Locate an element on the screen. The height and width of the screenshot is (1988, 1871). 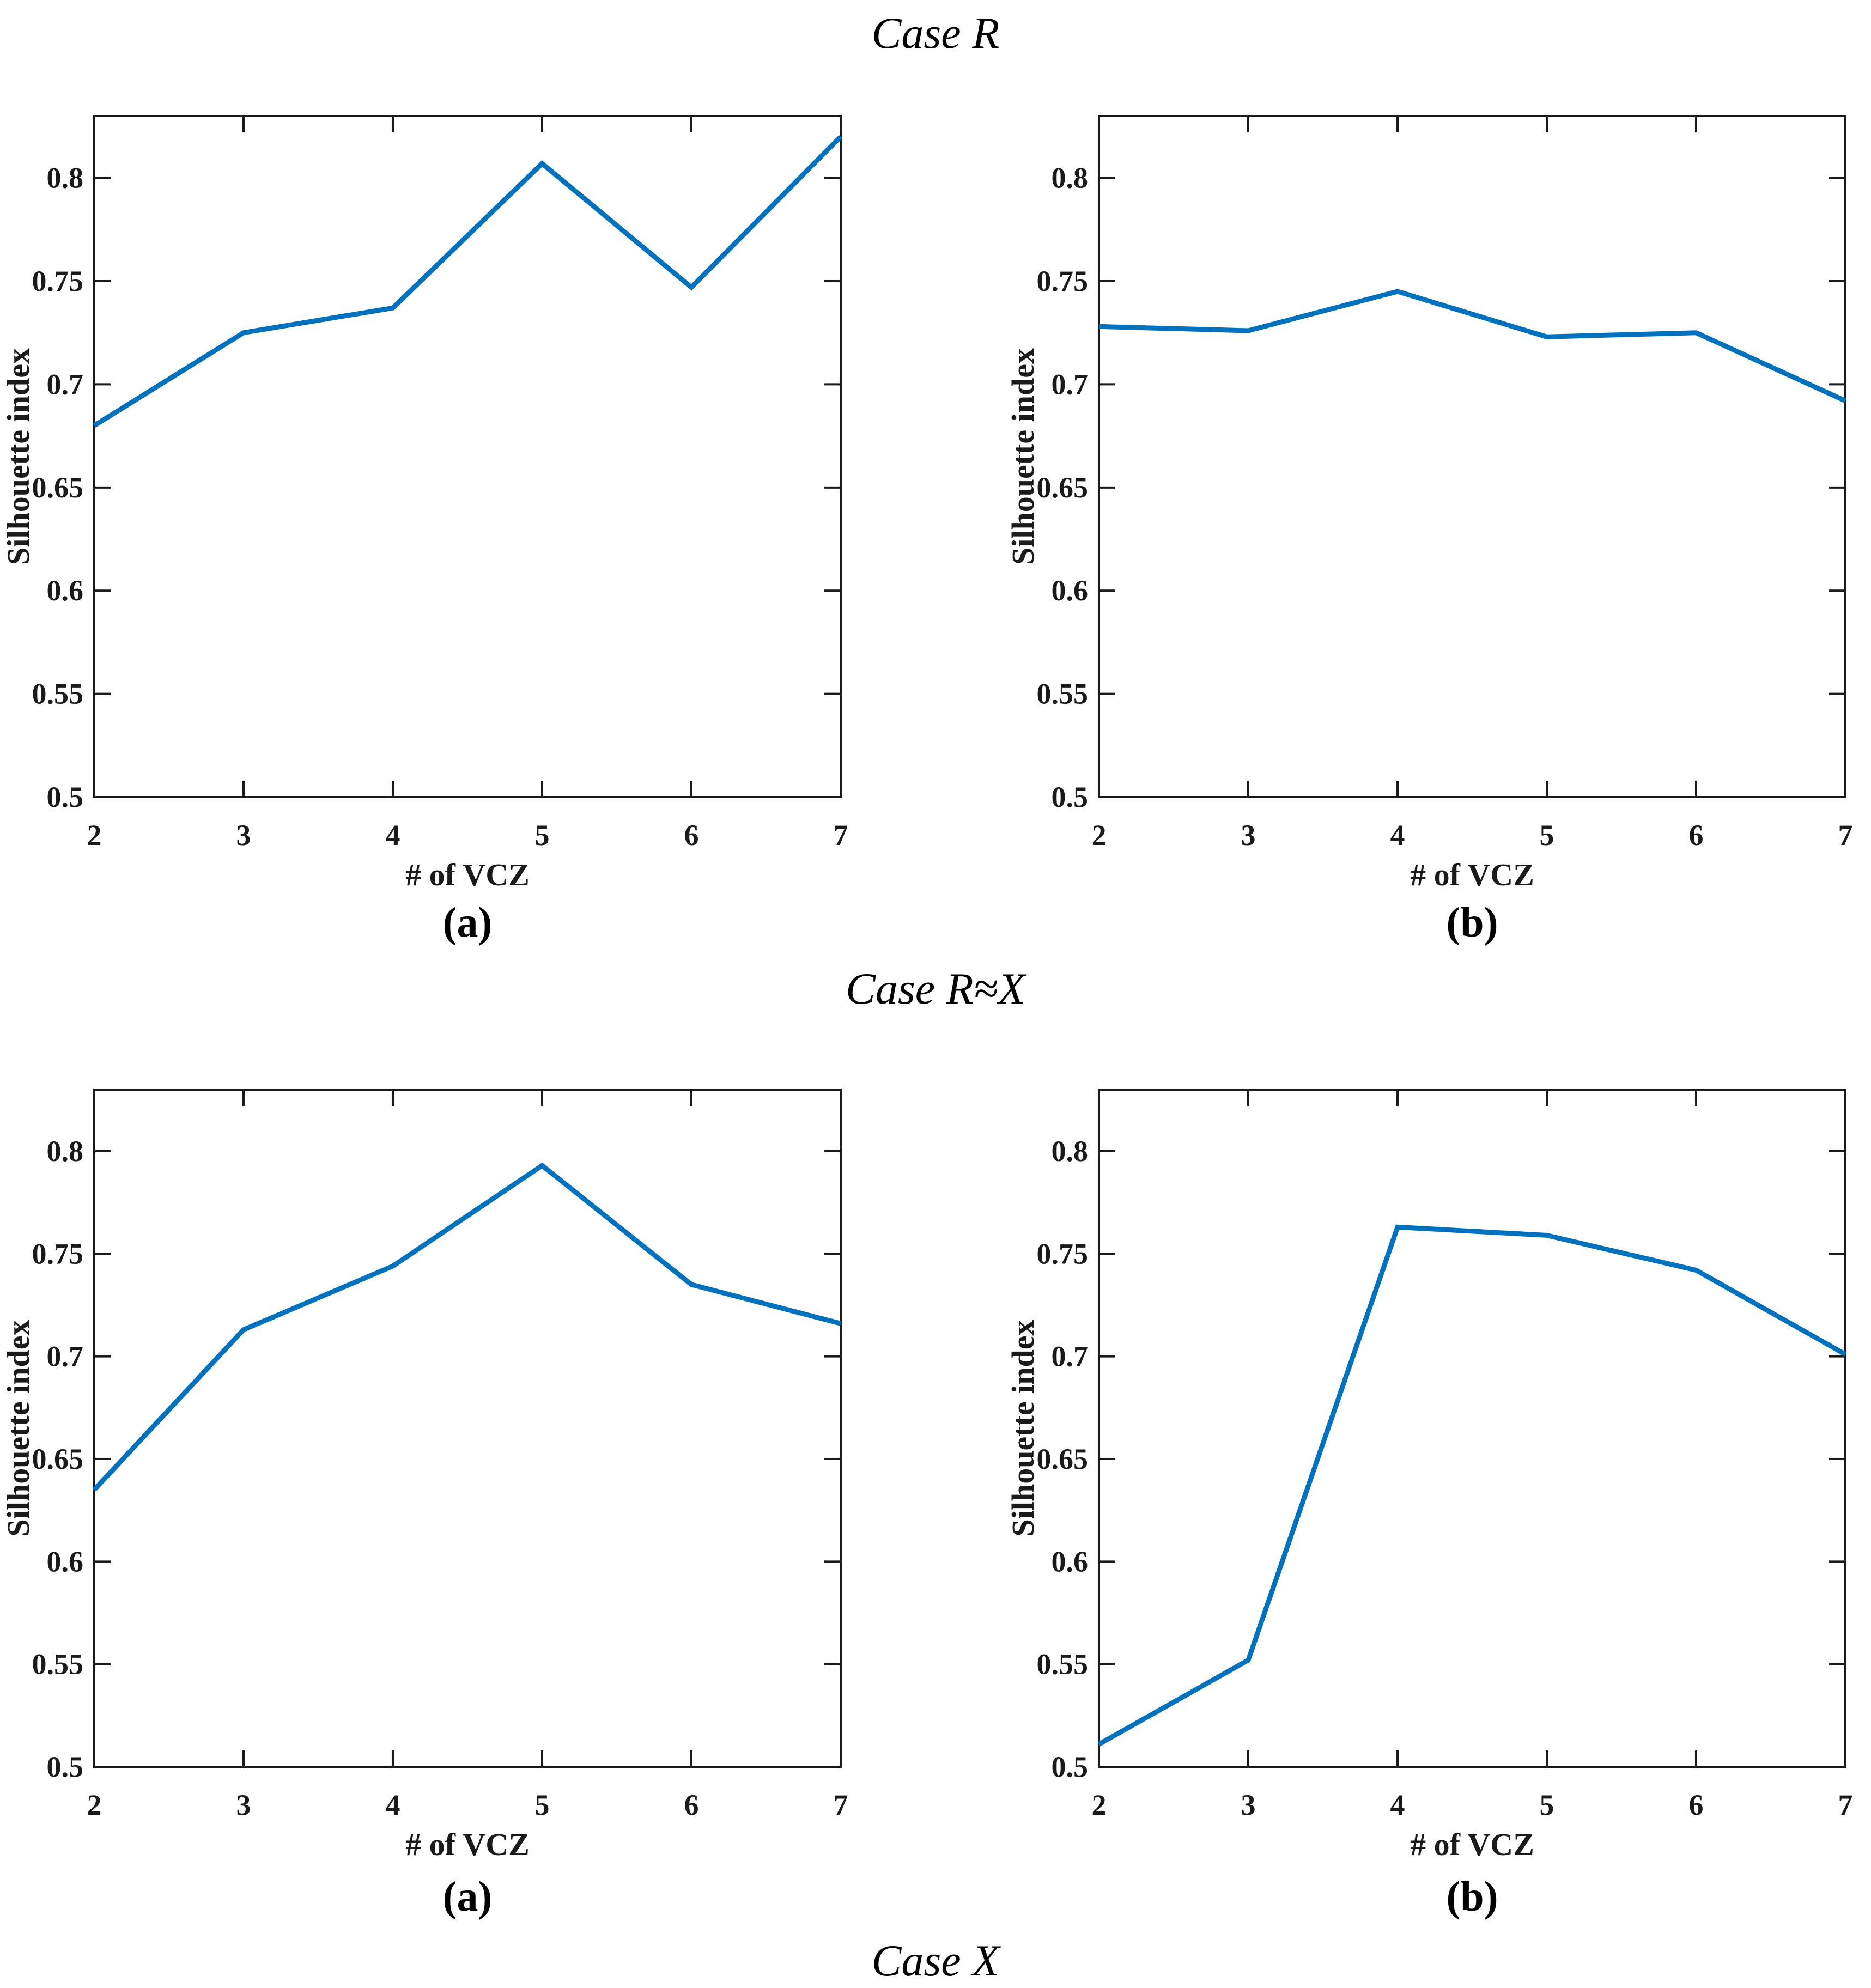
panel-a-caption-row2: (a) is located at coordinates (467, 1896).